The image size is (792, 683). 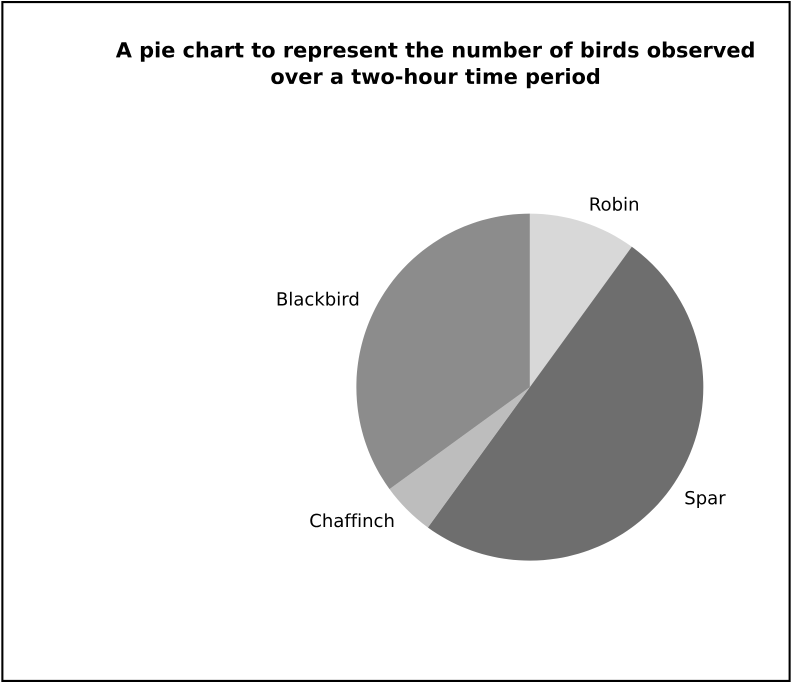 I want to click on slice-label: Blackbird, so click(x=318, y=299).